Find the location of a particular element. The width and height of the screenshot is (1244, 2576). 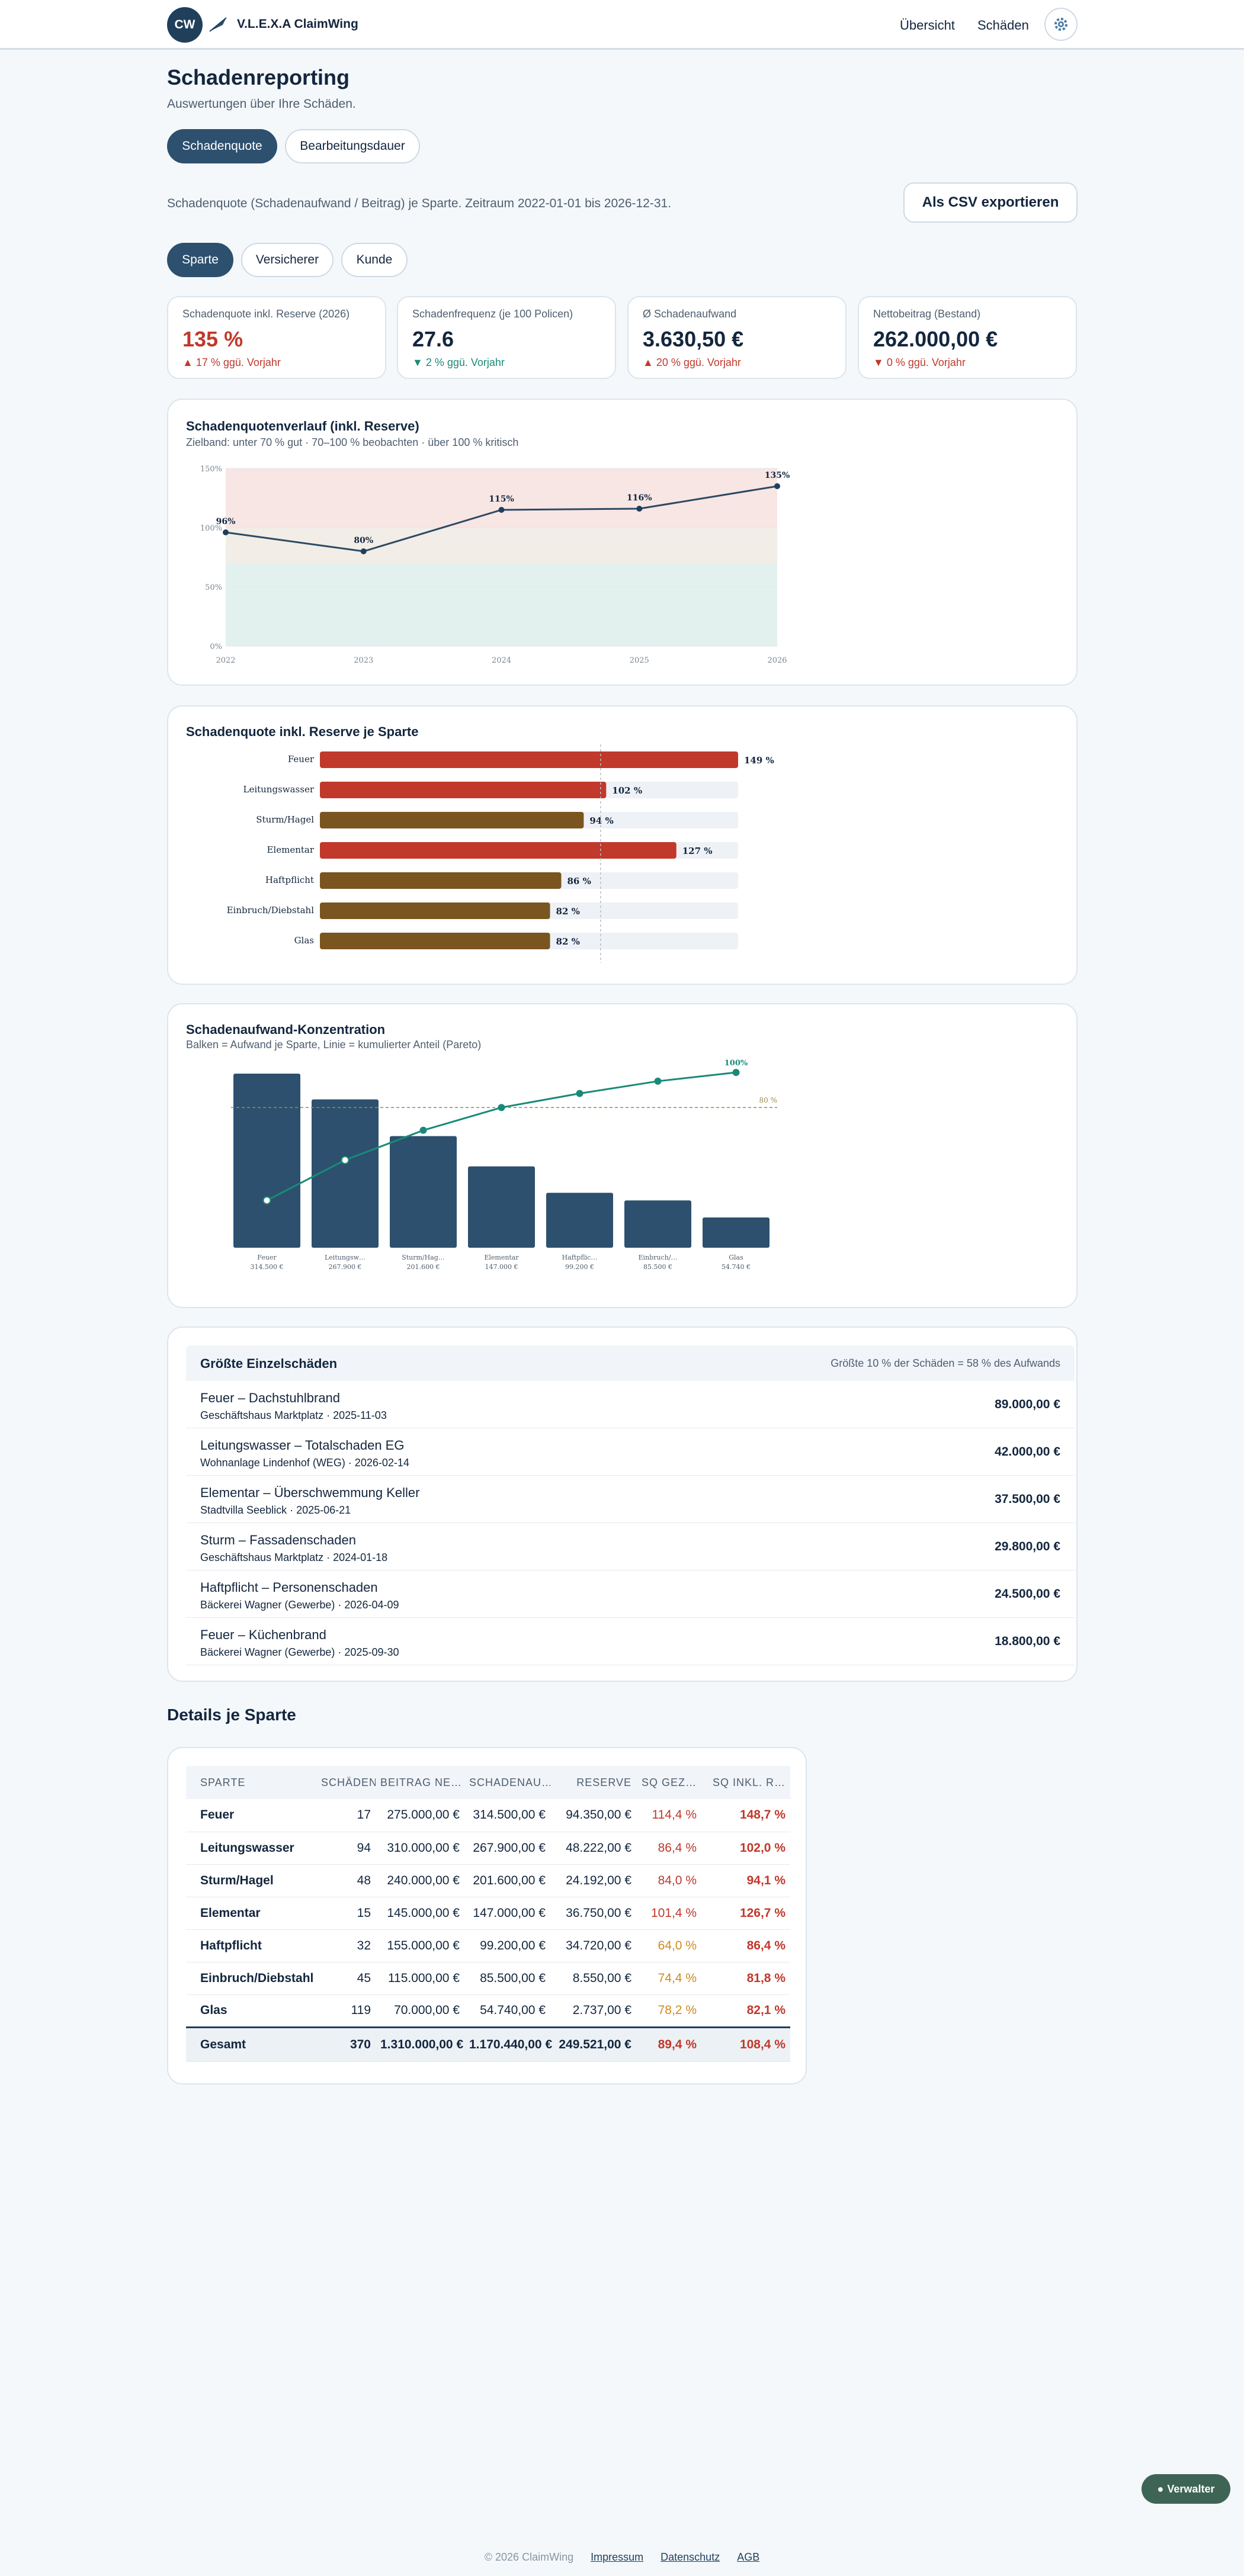

x-tick-label: 2024 is located at coordinates (501, 660).